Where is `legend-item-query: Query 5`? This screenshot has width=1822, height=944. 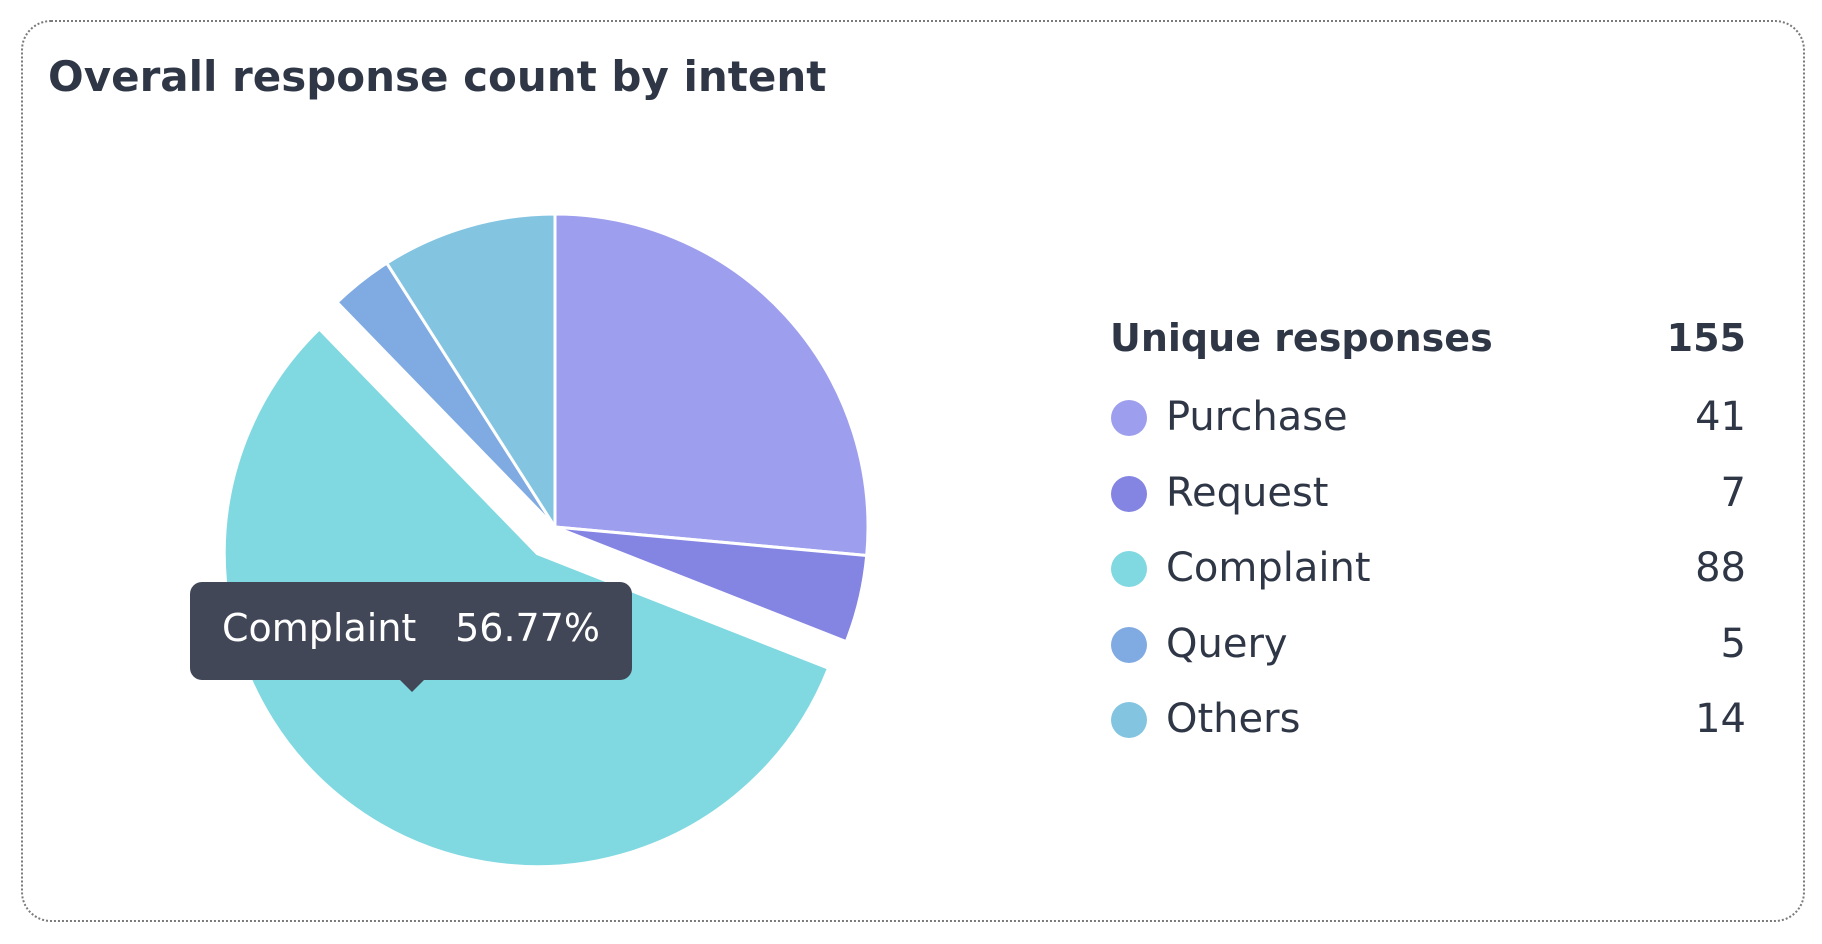 legend-item-query: Query 5 is located at coordinates (1428, 635).